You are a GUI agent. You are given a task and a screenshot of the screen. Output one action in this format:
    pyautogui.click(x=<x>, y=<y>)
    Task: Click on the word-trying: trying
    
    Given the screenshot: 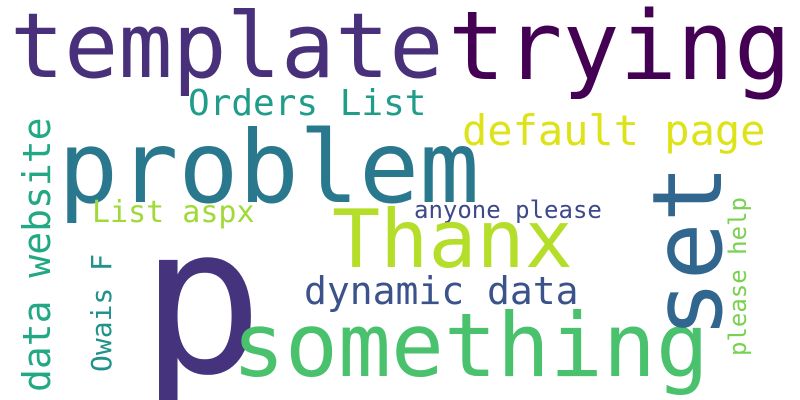 What is the action you would take?
    pyautogui.click(x=620, y=51)
    